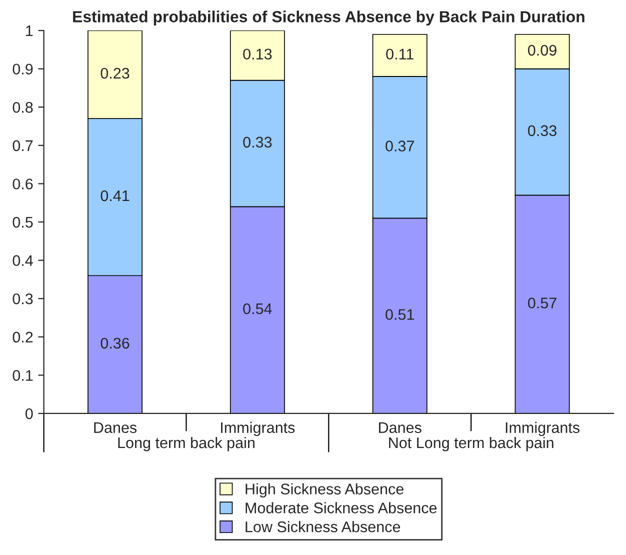  What do you see at coordinates (471, 444) in the screenshot?
I see `text: Not Long term back pain` at bounding box center [471, 444].